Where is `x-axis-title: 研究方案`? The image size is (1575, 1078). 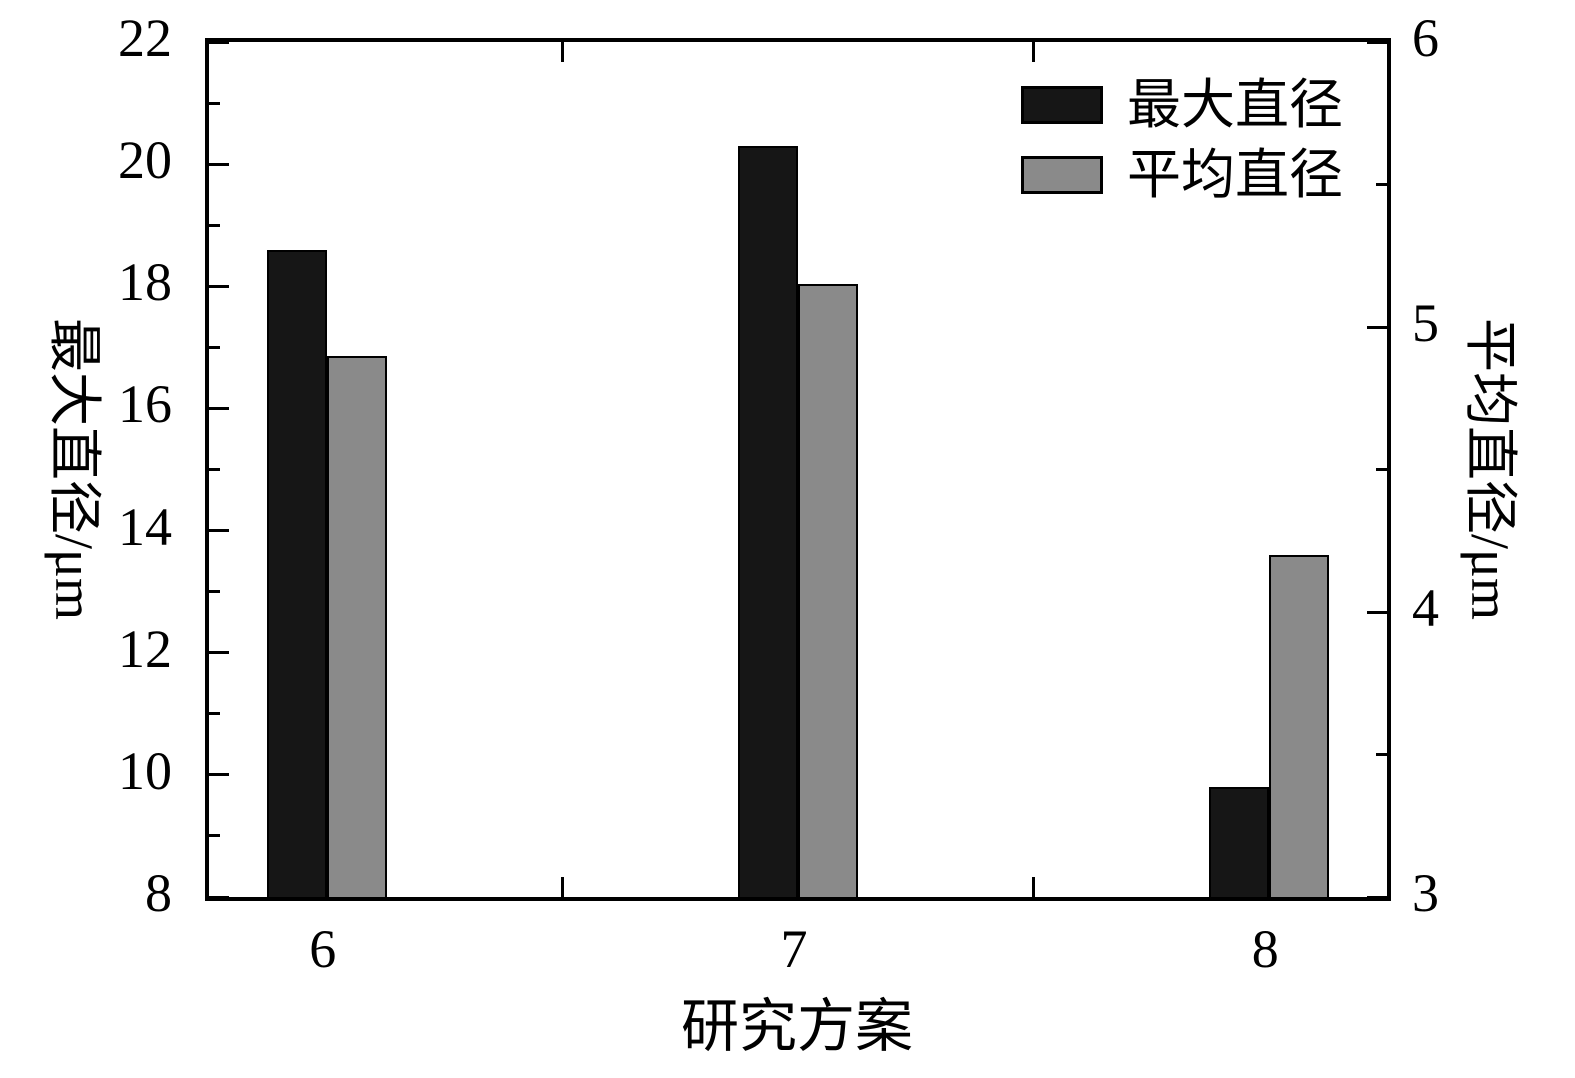
x-axis-title: 研究方案 is located at coordinates (797, 1026).